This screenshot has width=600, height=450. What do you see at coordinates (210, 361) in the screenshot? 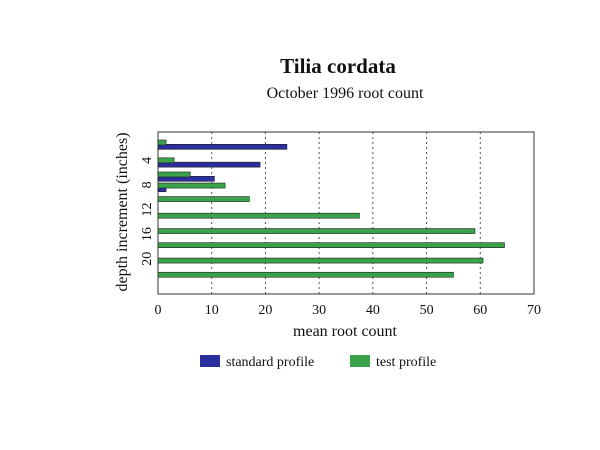
I see `legend-swatch-standard` at bounding box center [210, 361].